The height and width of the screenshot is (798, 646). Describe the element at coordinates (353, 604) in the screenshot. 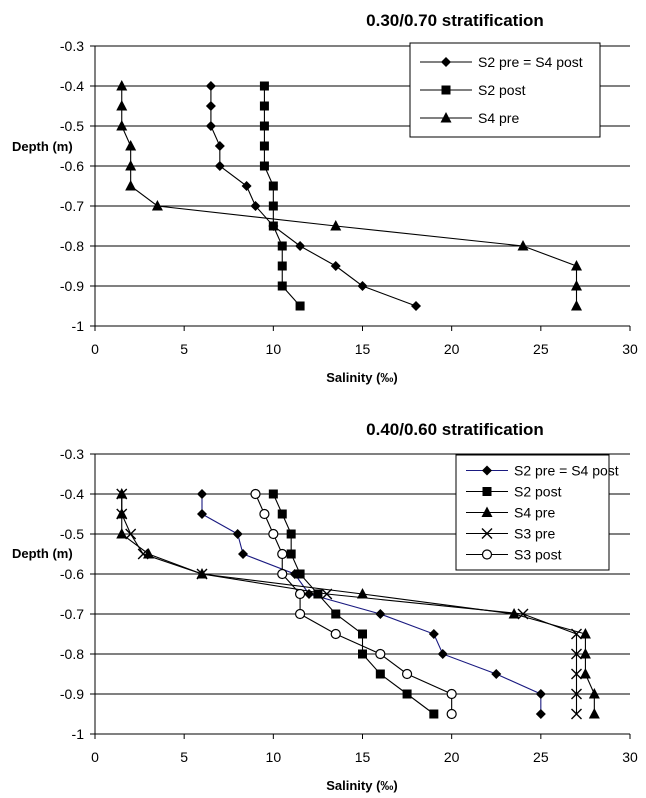

I see `series-circle` at that location.